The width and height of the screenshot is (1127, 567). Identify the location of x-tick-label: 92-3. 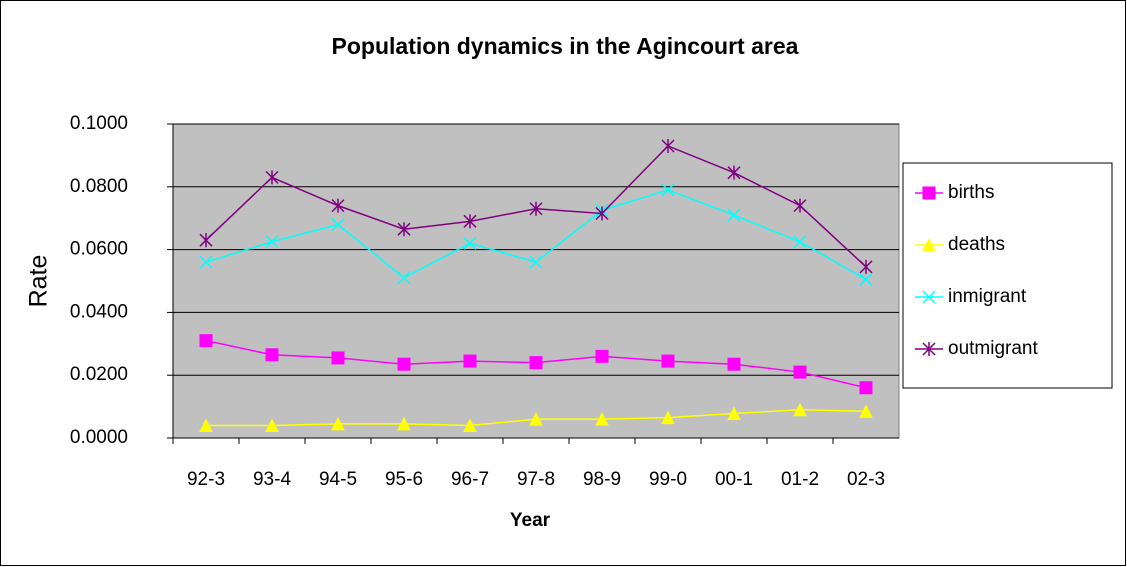
(206, 479).